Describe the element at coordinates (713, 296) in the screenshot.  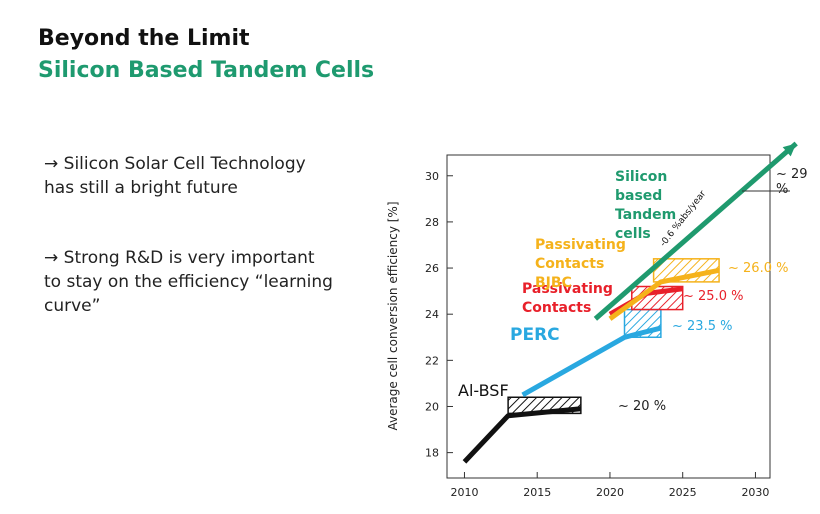
I see `series-annotation: ~ 25.0 %` at that location.